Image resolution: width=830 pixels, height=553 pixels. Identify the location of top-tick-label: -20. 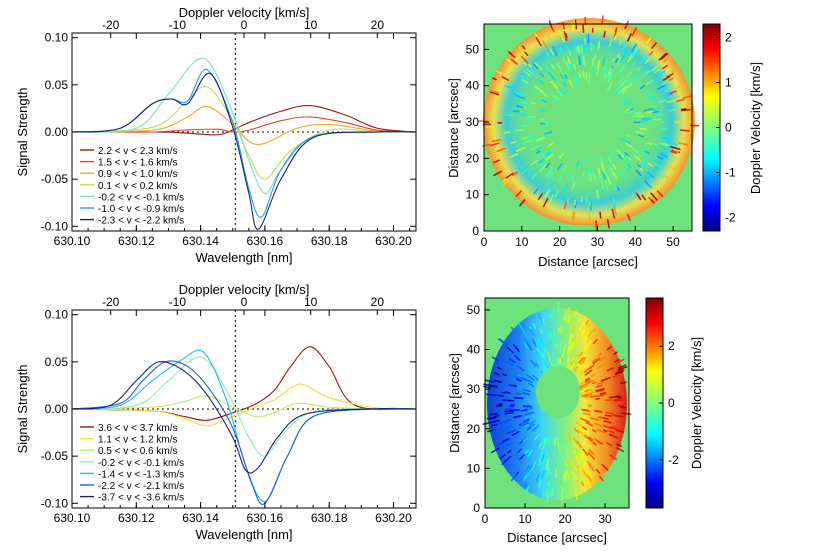
(111, 302).